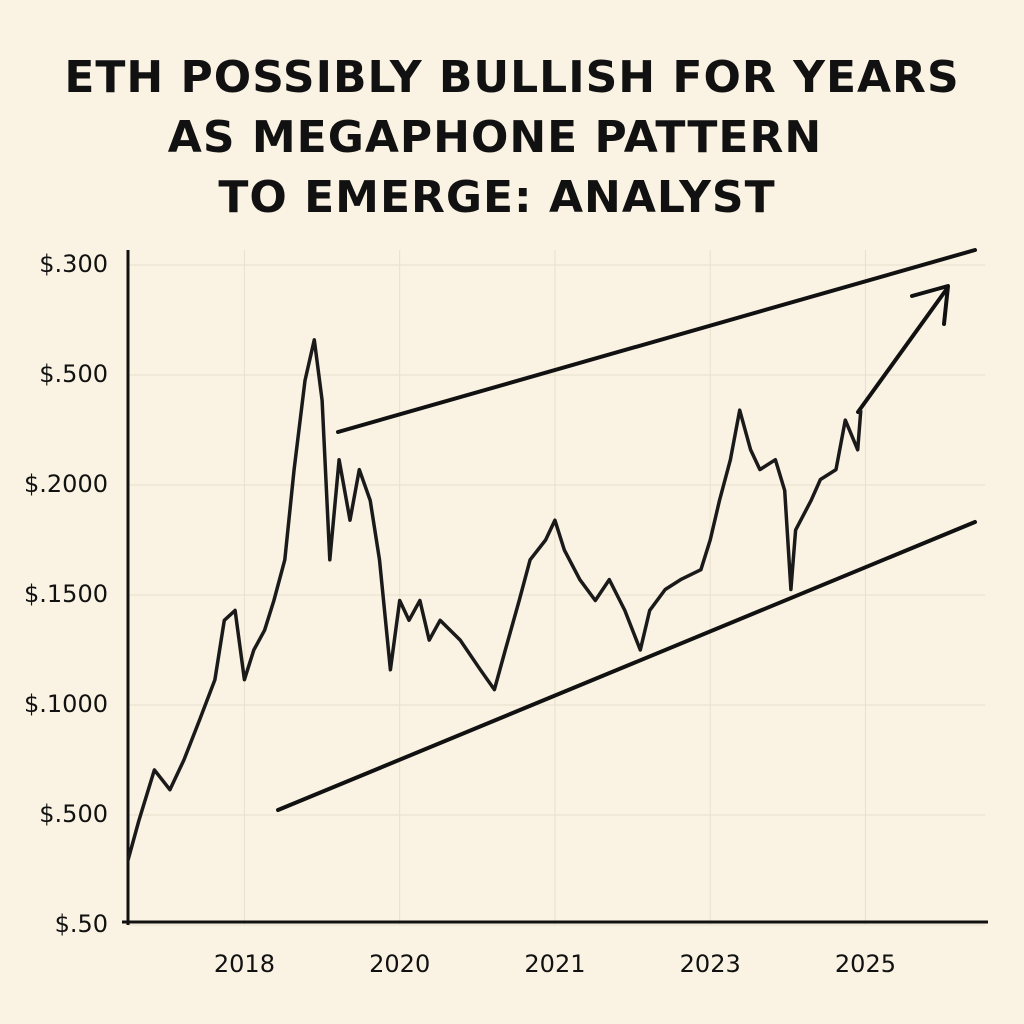 The height and width of the screenshot is (1024, 1024). What do you see at coordinates (399, 964) in the screenshot?
I see `x-tick-label: 2020` at bounding box center [399, 964].